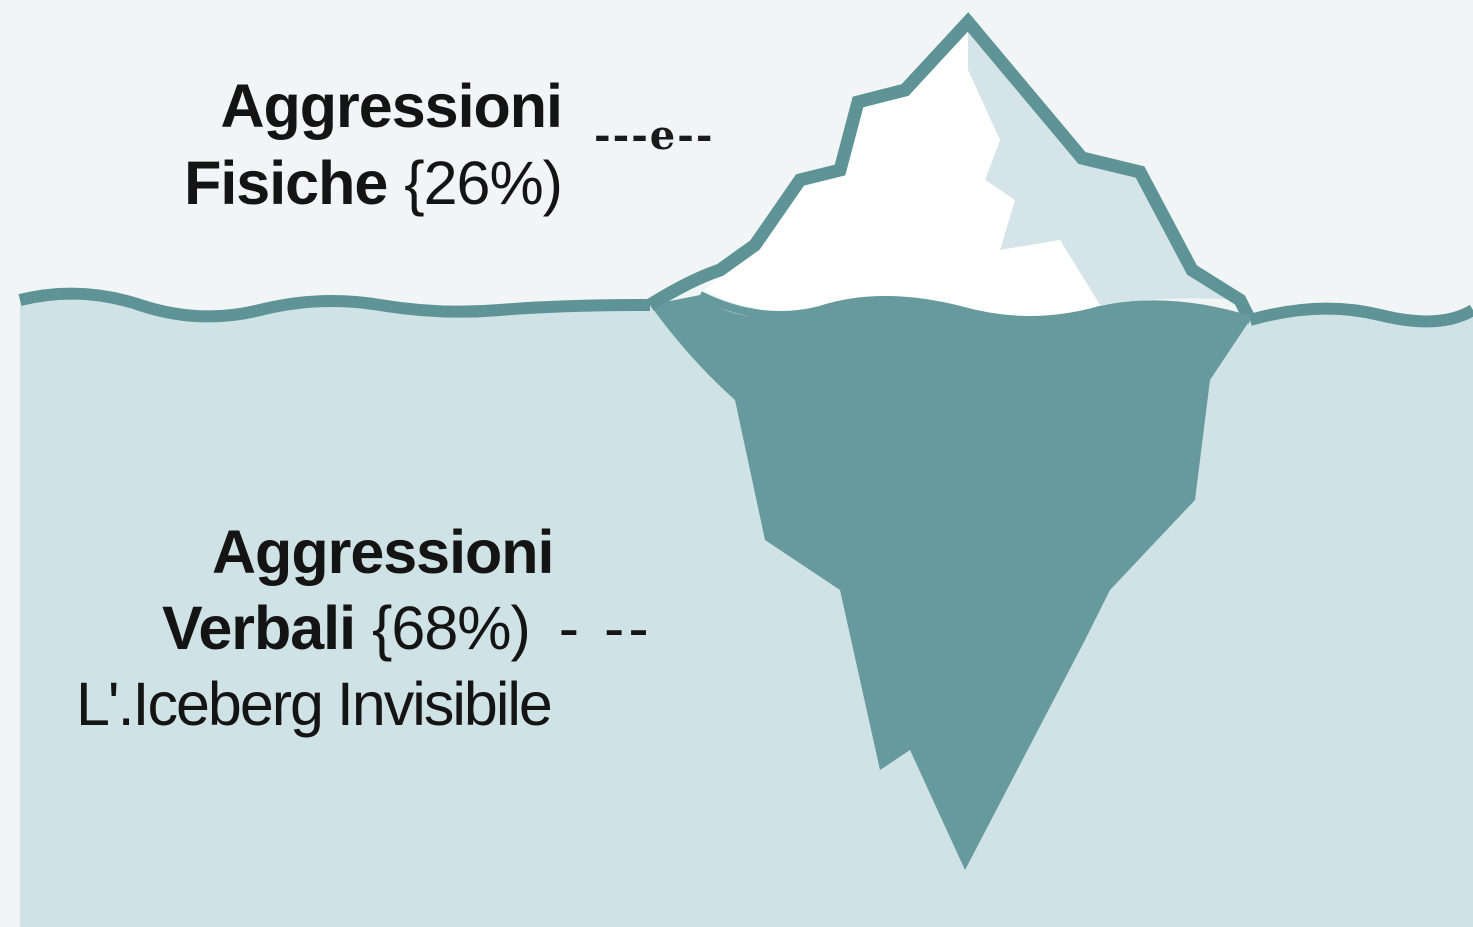 This screenshot has width=1473, height=927. What do you see at coordinates (902, 170) in the screenshot?
I see `iceberg-top` at bounding box center [902, 170].